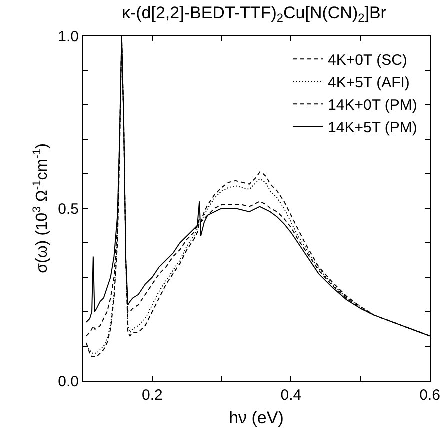 This screenshot has height=447, width=446. What do you see at coordinates (68, 381) in the screenshot?
I see `y-tick-label: 0.0` at bounding box center [68, 381].